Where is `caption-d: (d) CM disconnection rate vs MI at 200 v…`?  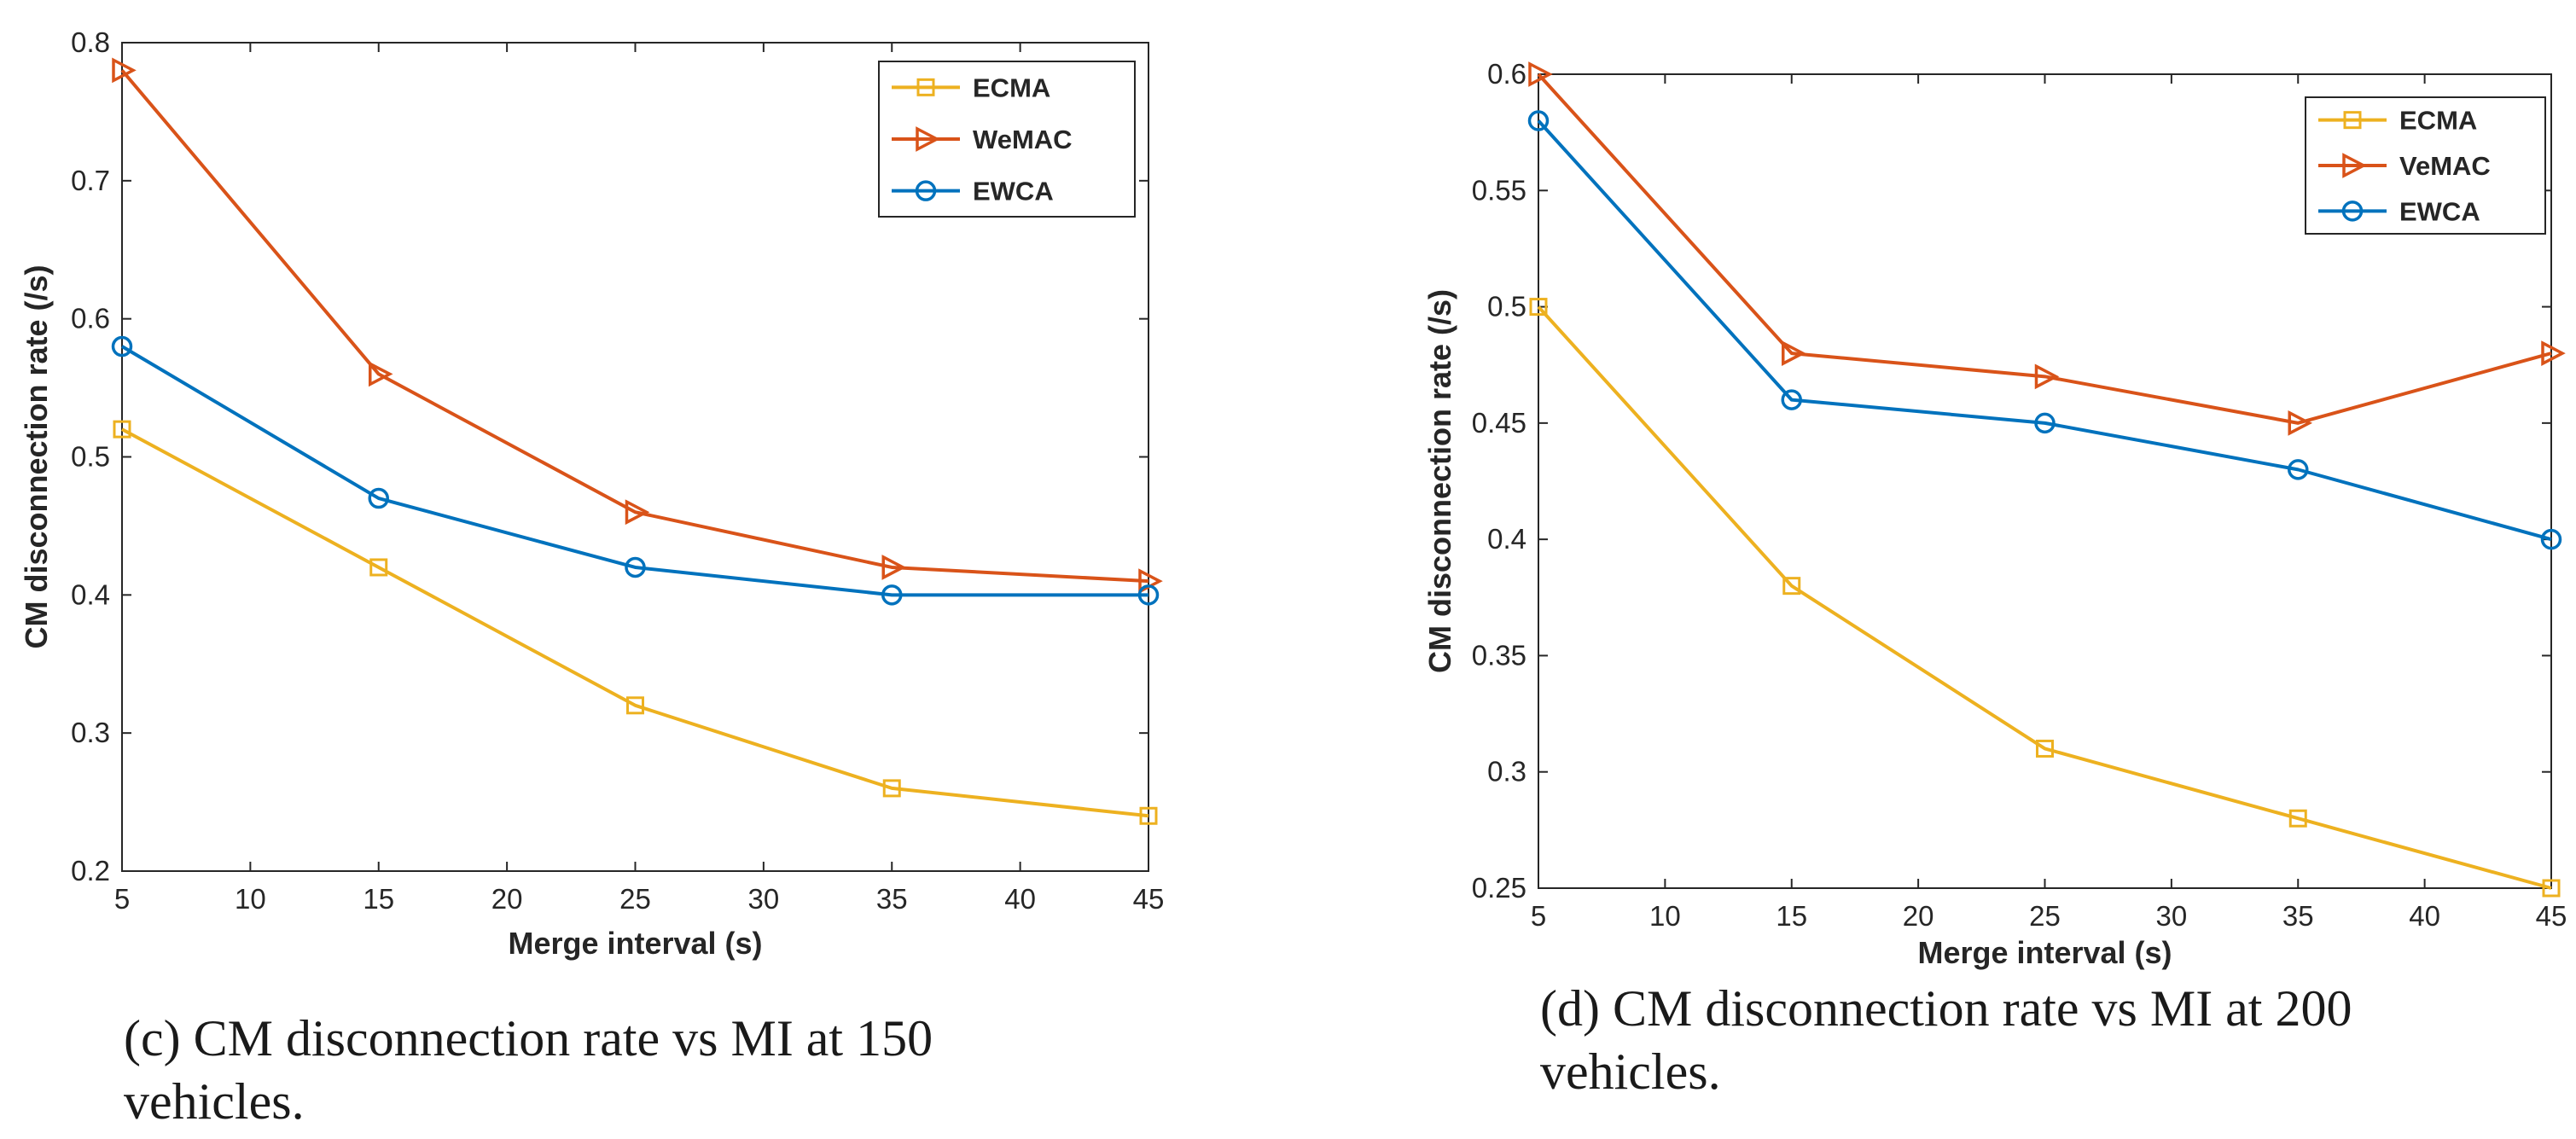
caption-d: (d) CM disconnection rate vs MI at 200 v… is located at coordinates (2052, 1040).